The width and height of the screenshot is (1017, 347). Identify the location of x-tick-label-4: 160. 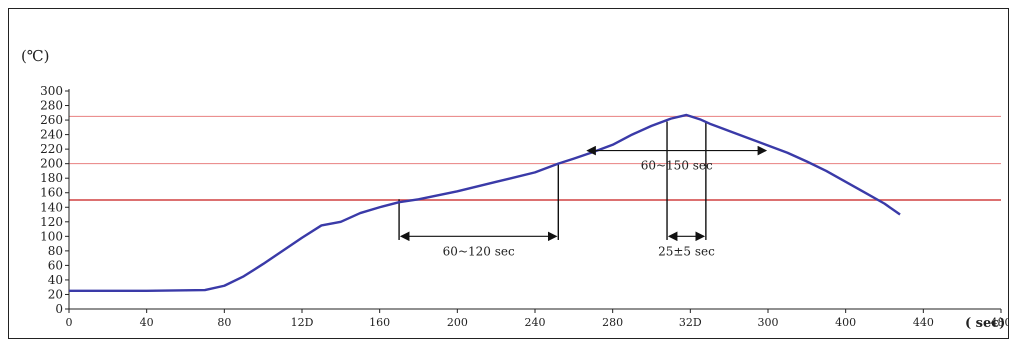
(379, 322).